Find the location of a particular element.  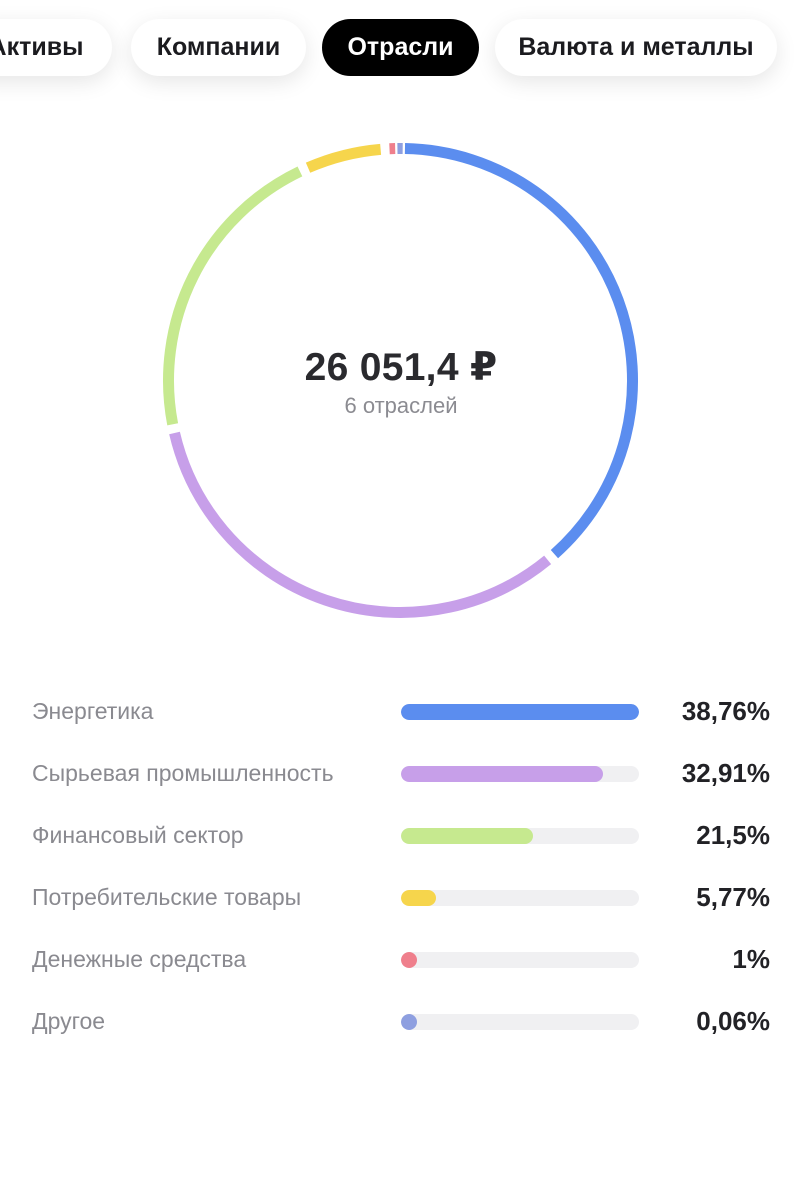

legend-row-financial: Финансовый сектор 21,5% is located at coordinates (401, 837).